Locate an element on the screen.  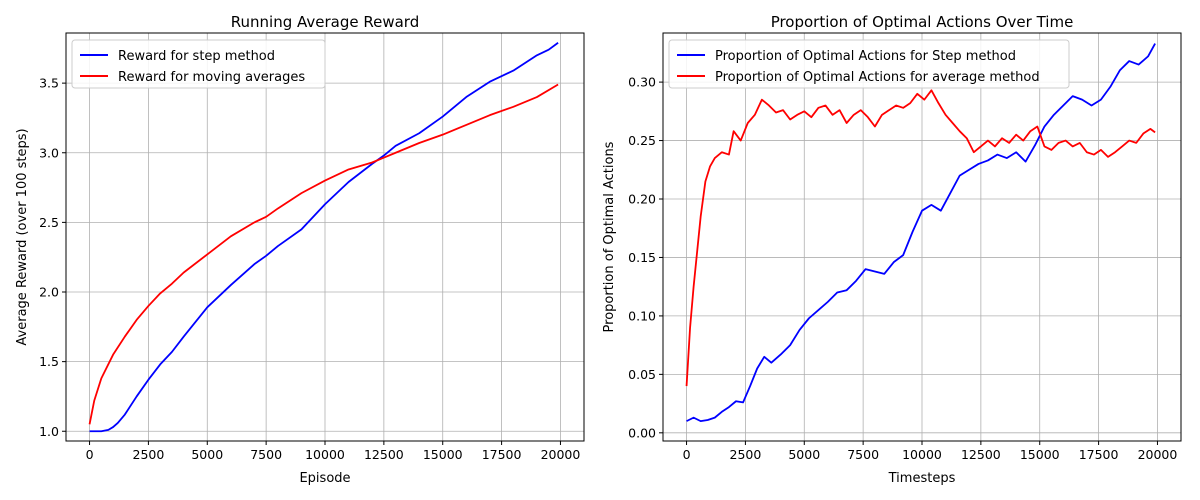
y-tick-label: 3.0 is located at coordinates (49, 152).